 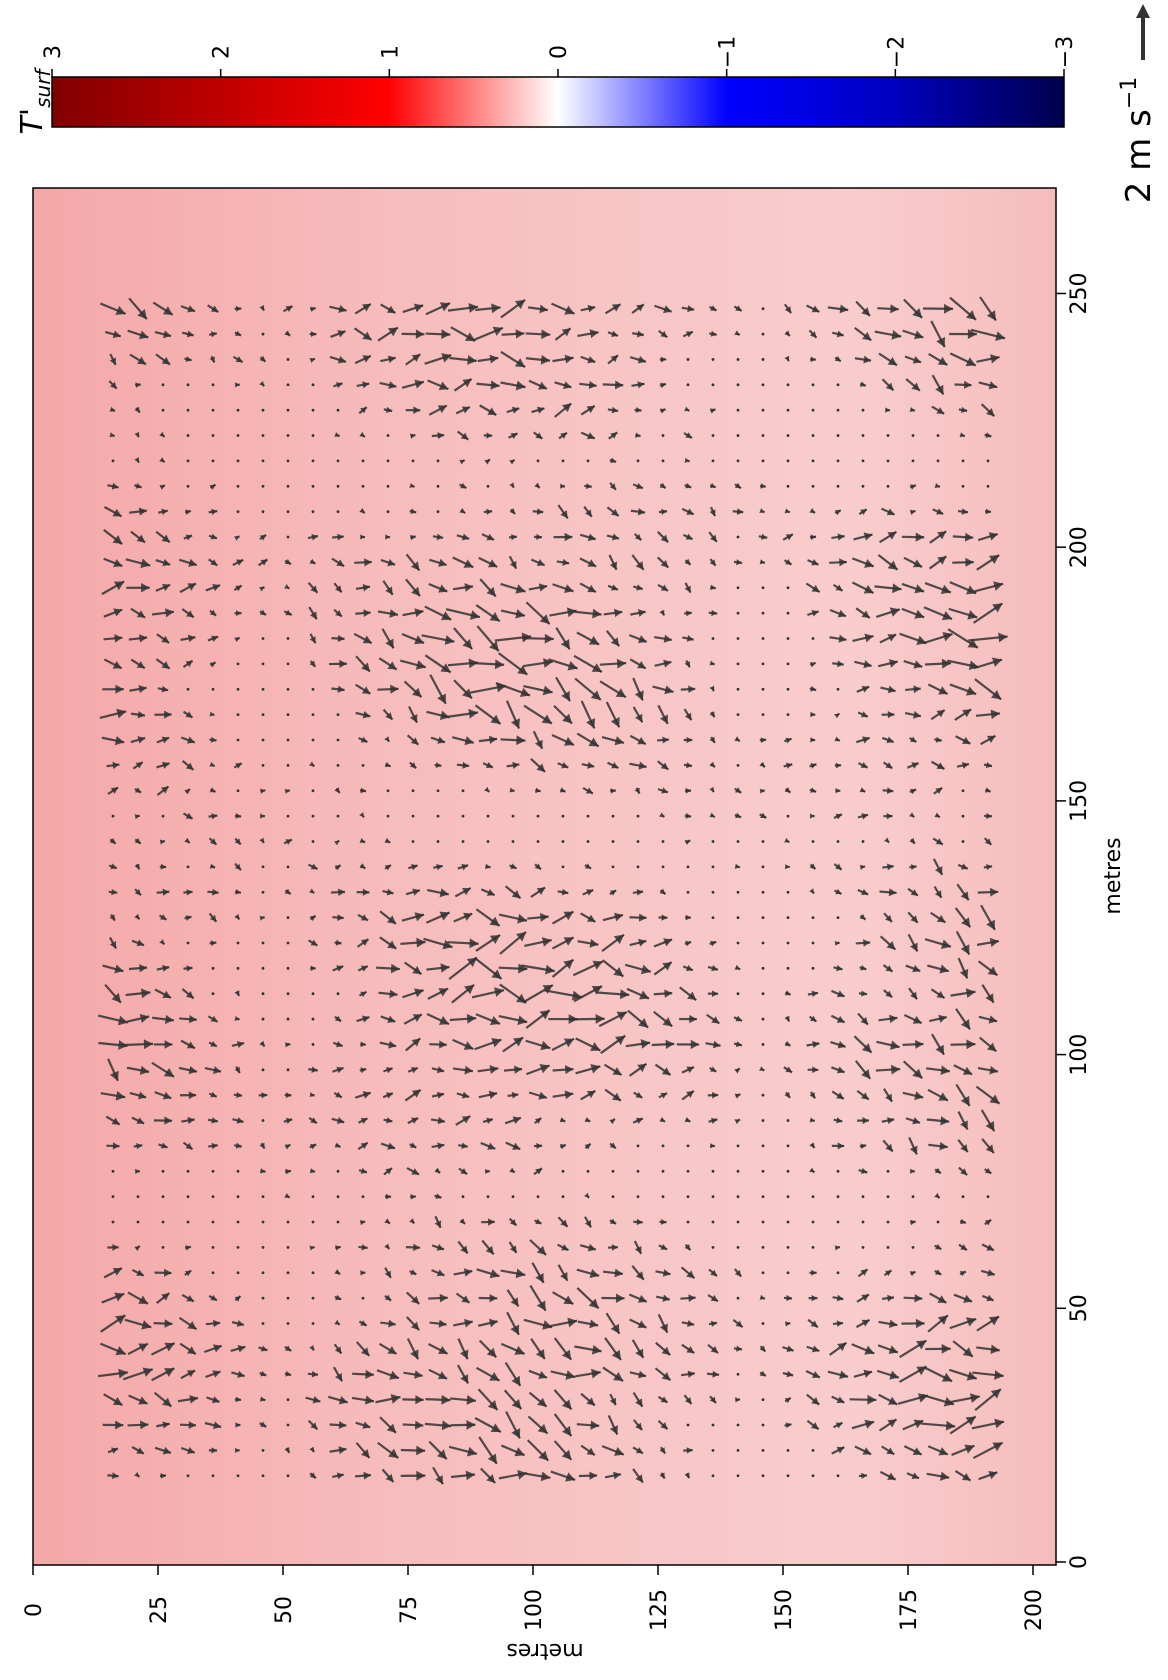 I want to click on colorbar-title-subscript: surf, so click(x=43, y=87).